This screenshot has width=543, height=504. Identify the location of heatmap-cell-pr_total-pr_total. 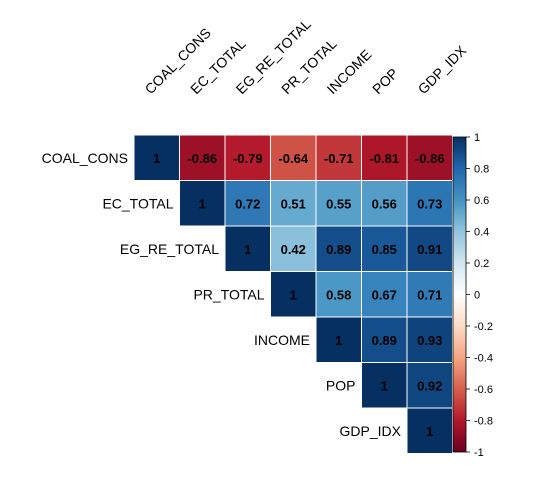
(293, 294).